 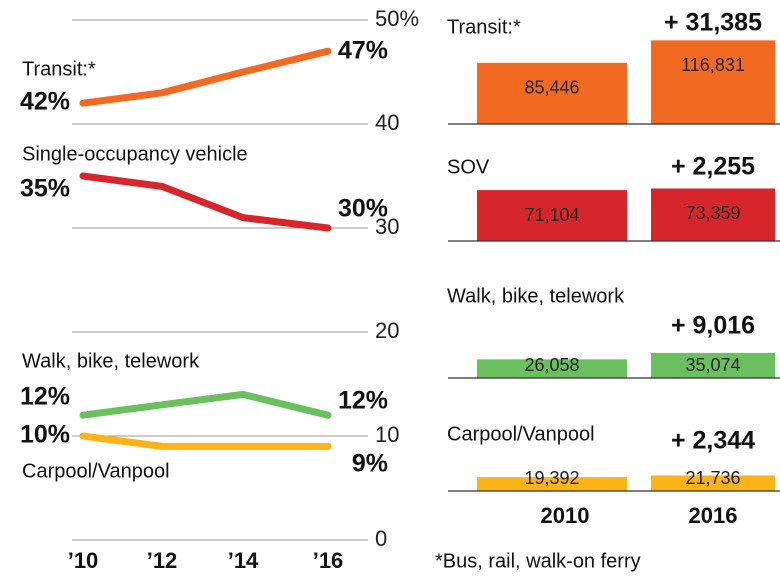 What do you see at coordinates (551, 365) in the screenshot?
I see `bar-value-label: 26,058` at bounding box center [551, 365].